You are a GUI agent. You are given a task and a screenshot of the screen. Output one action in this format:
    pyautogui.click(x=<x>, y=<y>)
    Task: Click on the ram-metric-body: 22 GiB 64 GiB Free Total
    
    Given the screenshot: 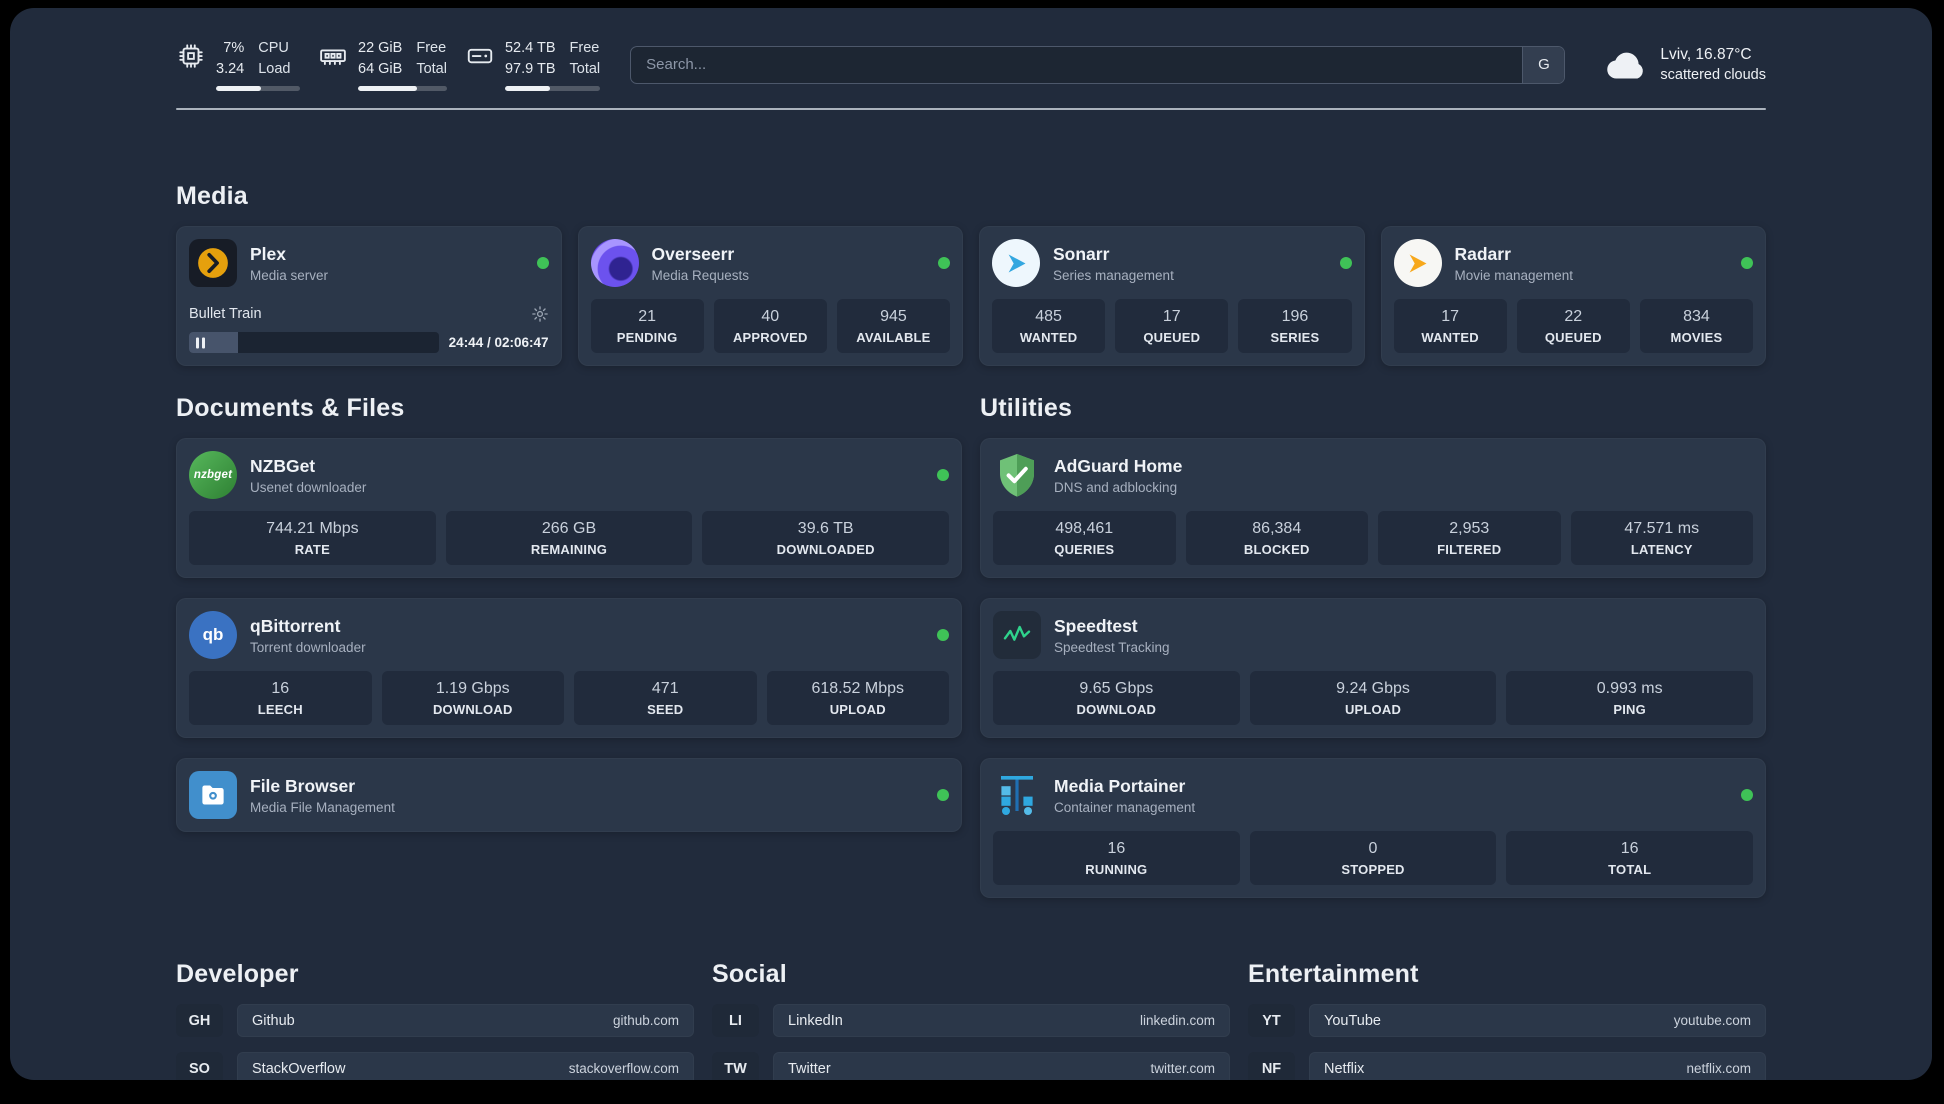 What is the action you would take?
    pyautogui.click(x=402, y=65)
    